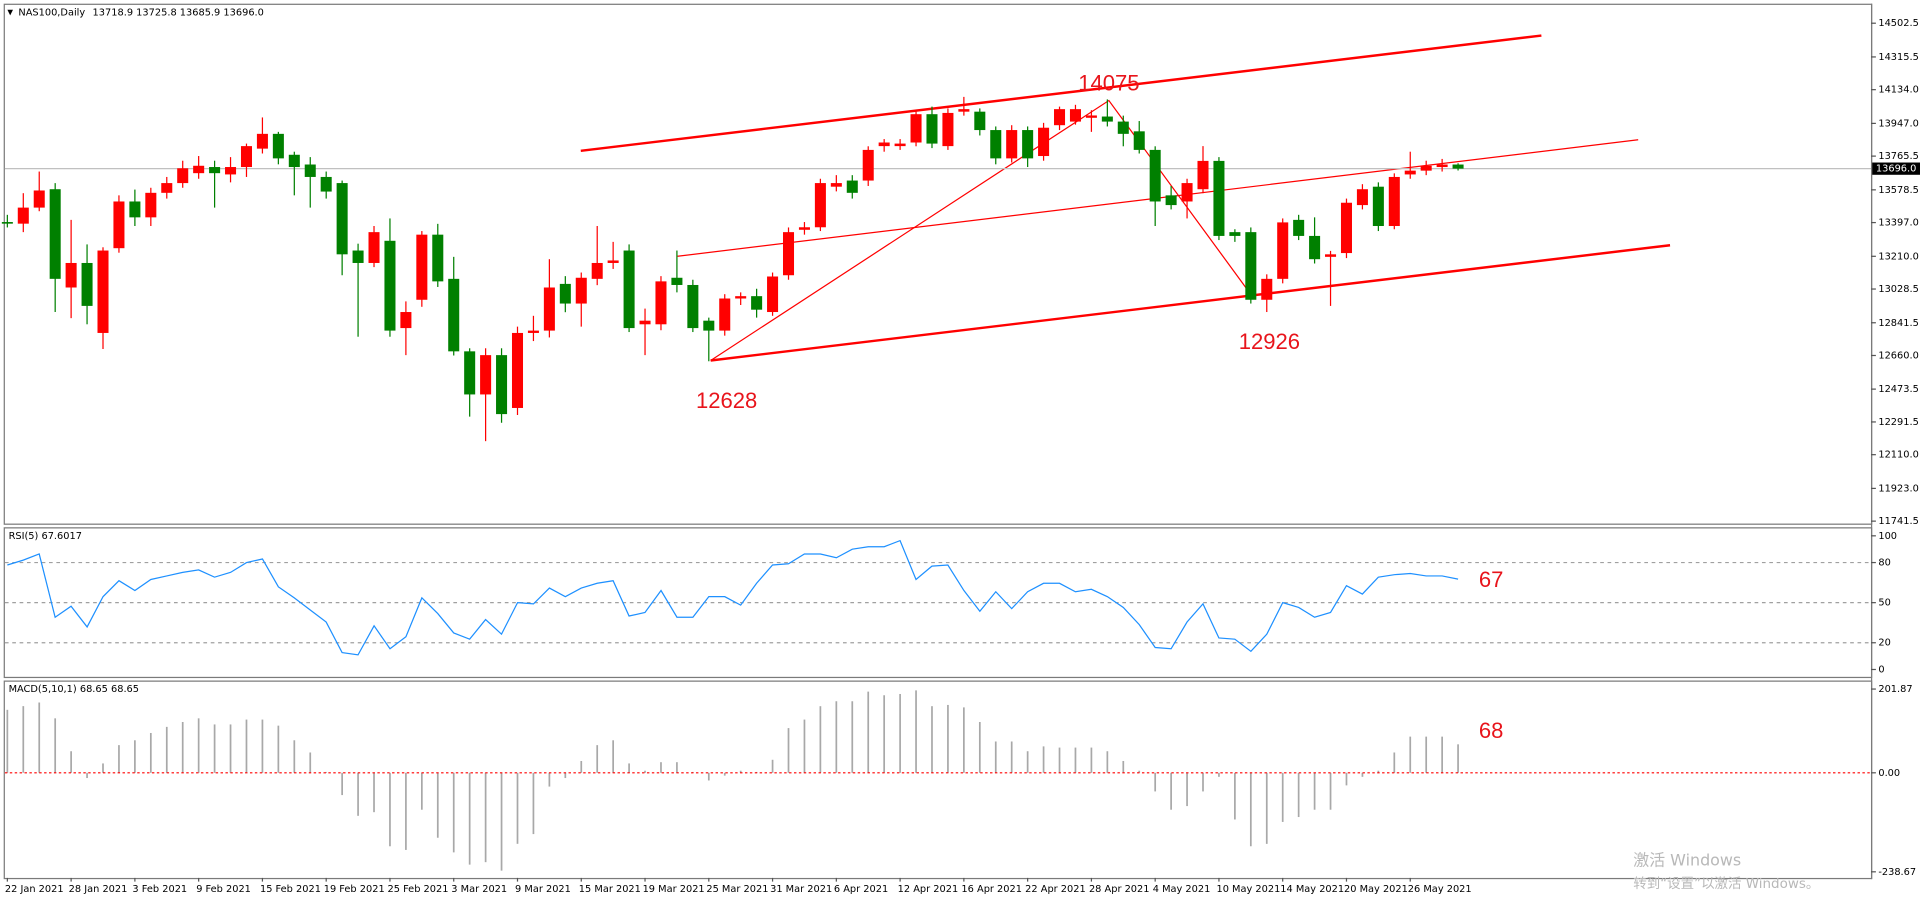 The width and height of the screenshot is (1920, 900). Describe the element at coordinates (74, 689) in the screenshot. I see `macd-title: MACD(5,10,1) 68.65 68.65` at that location.